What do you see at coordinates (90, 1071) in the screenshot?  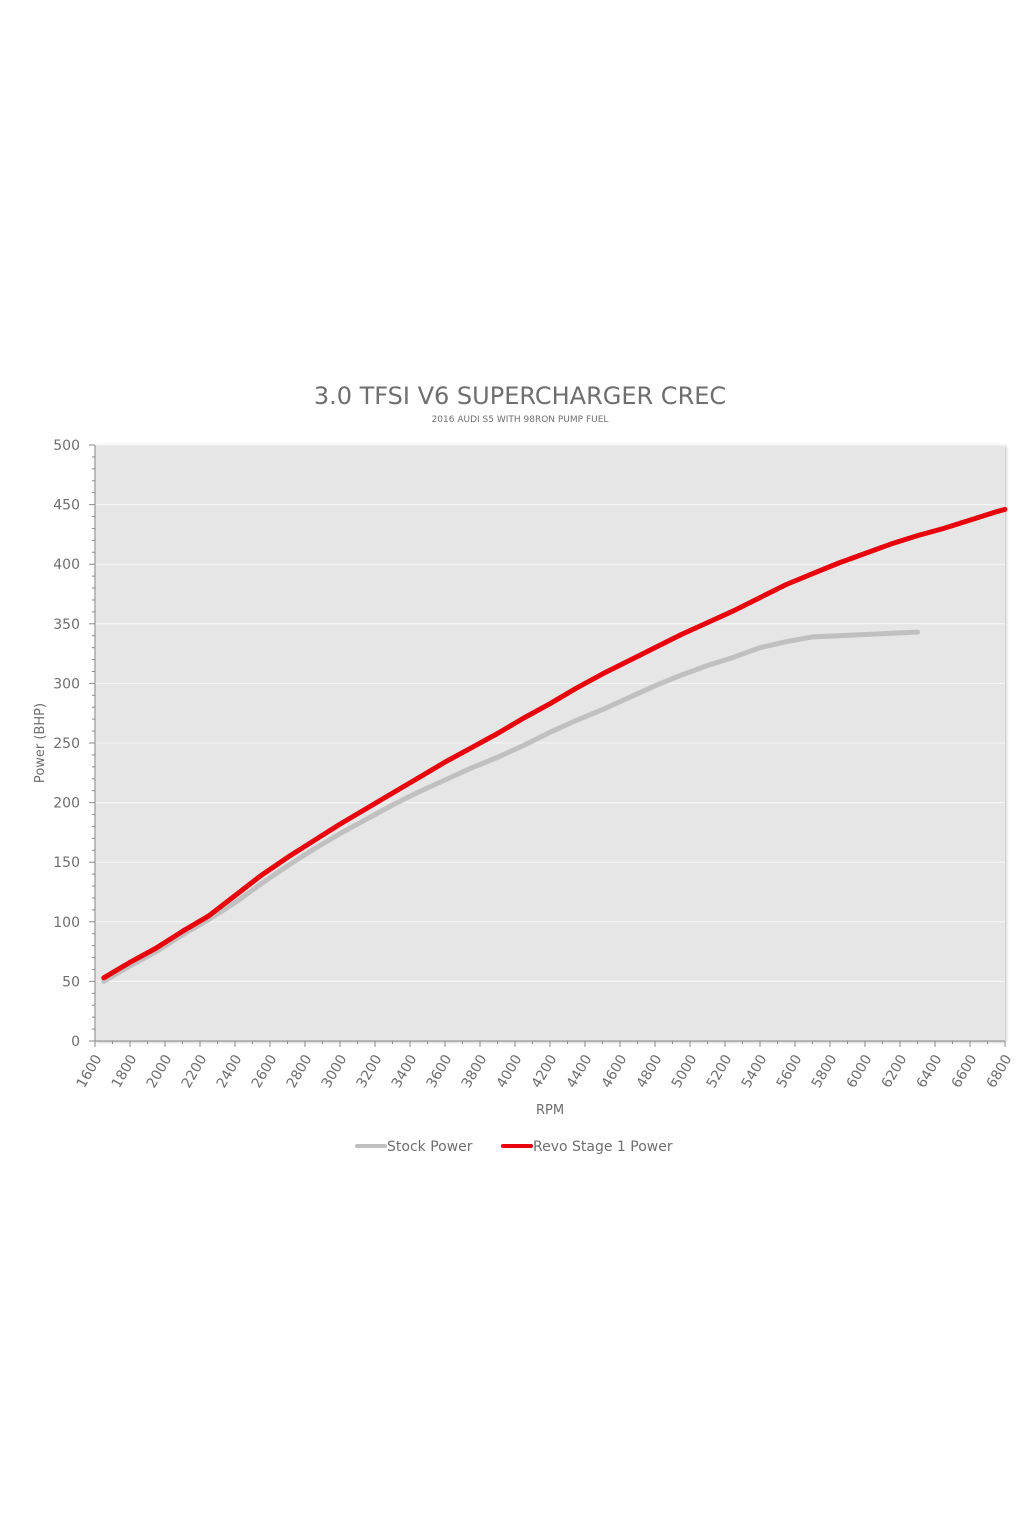 I see `x-tick-label: 1600` at bounding box center [90, 1071].